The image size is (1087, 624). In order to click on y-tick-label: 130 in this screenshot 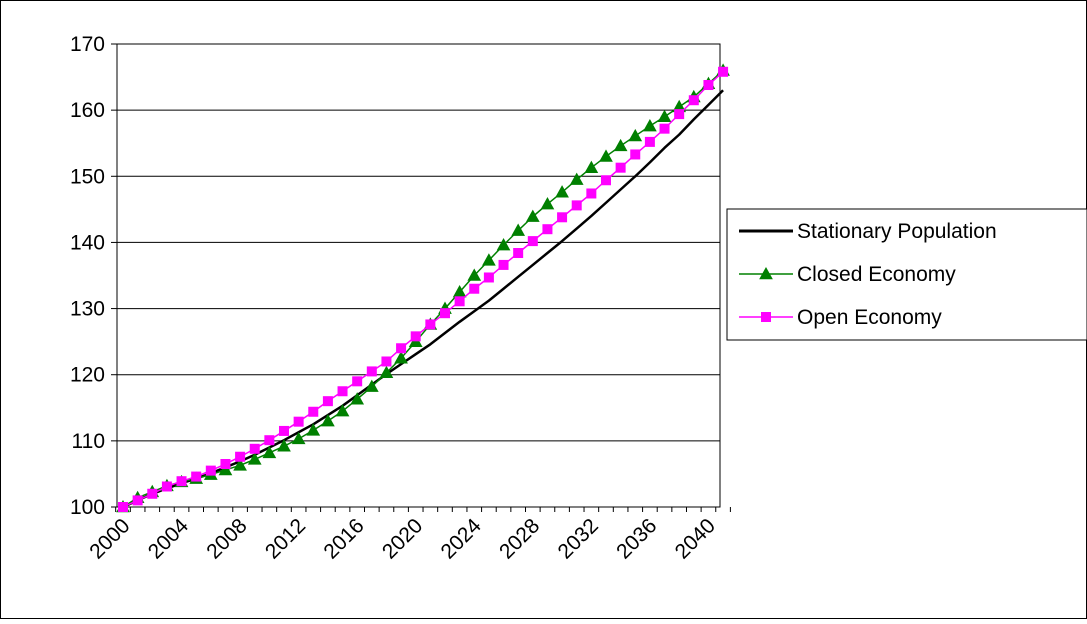, I will do `click(87, 309)`.